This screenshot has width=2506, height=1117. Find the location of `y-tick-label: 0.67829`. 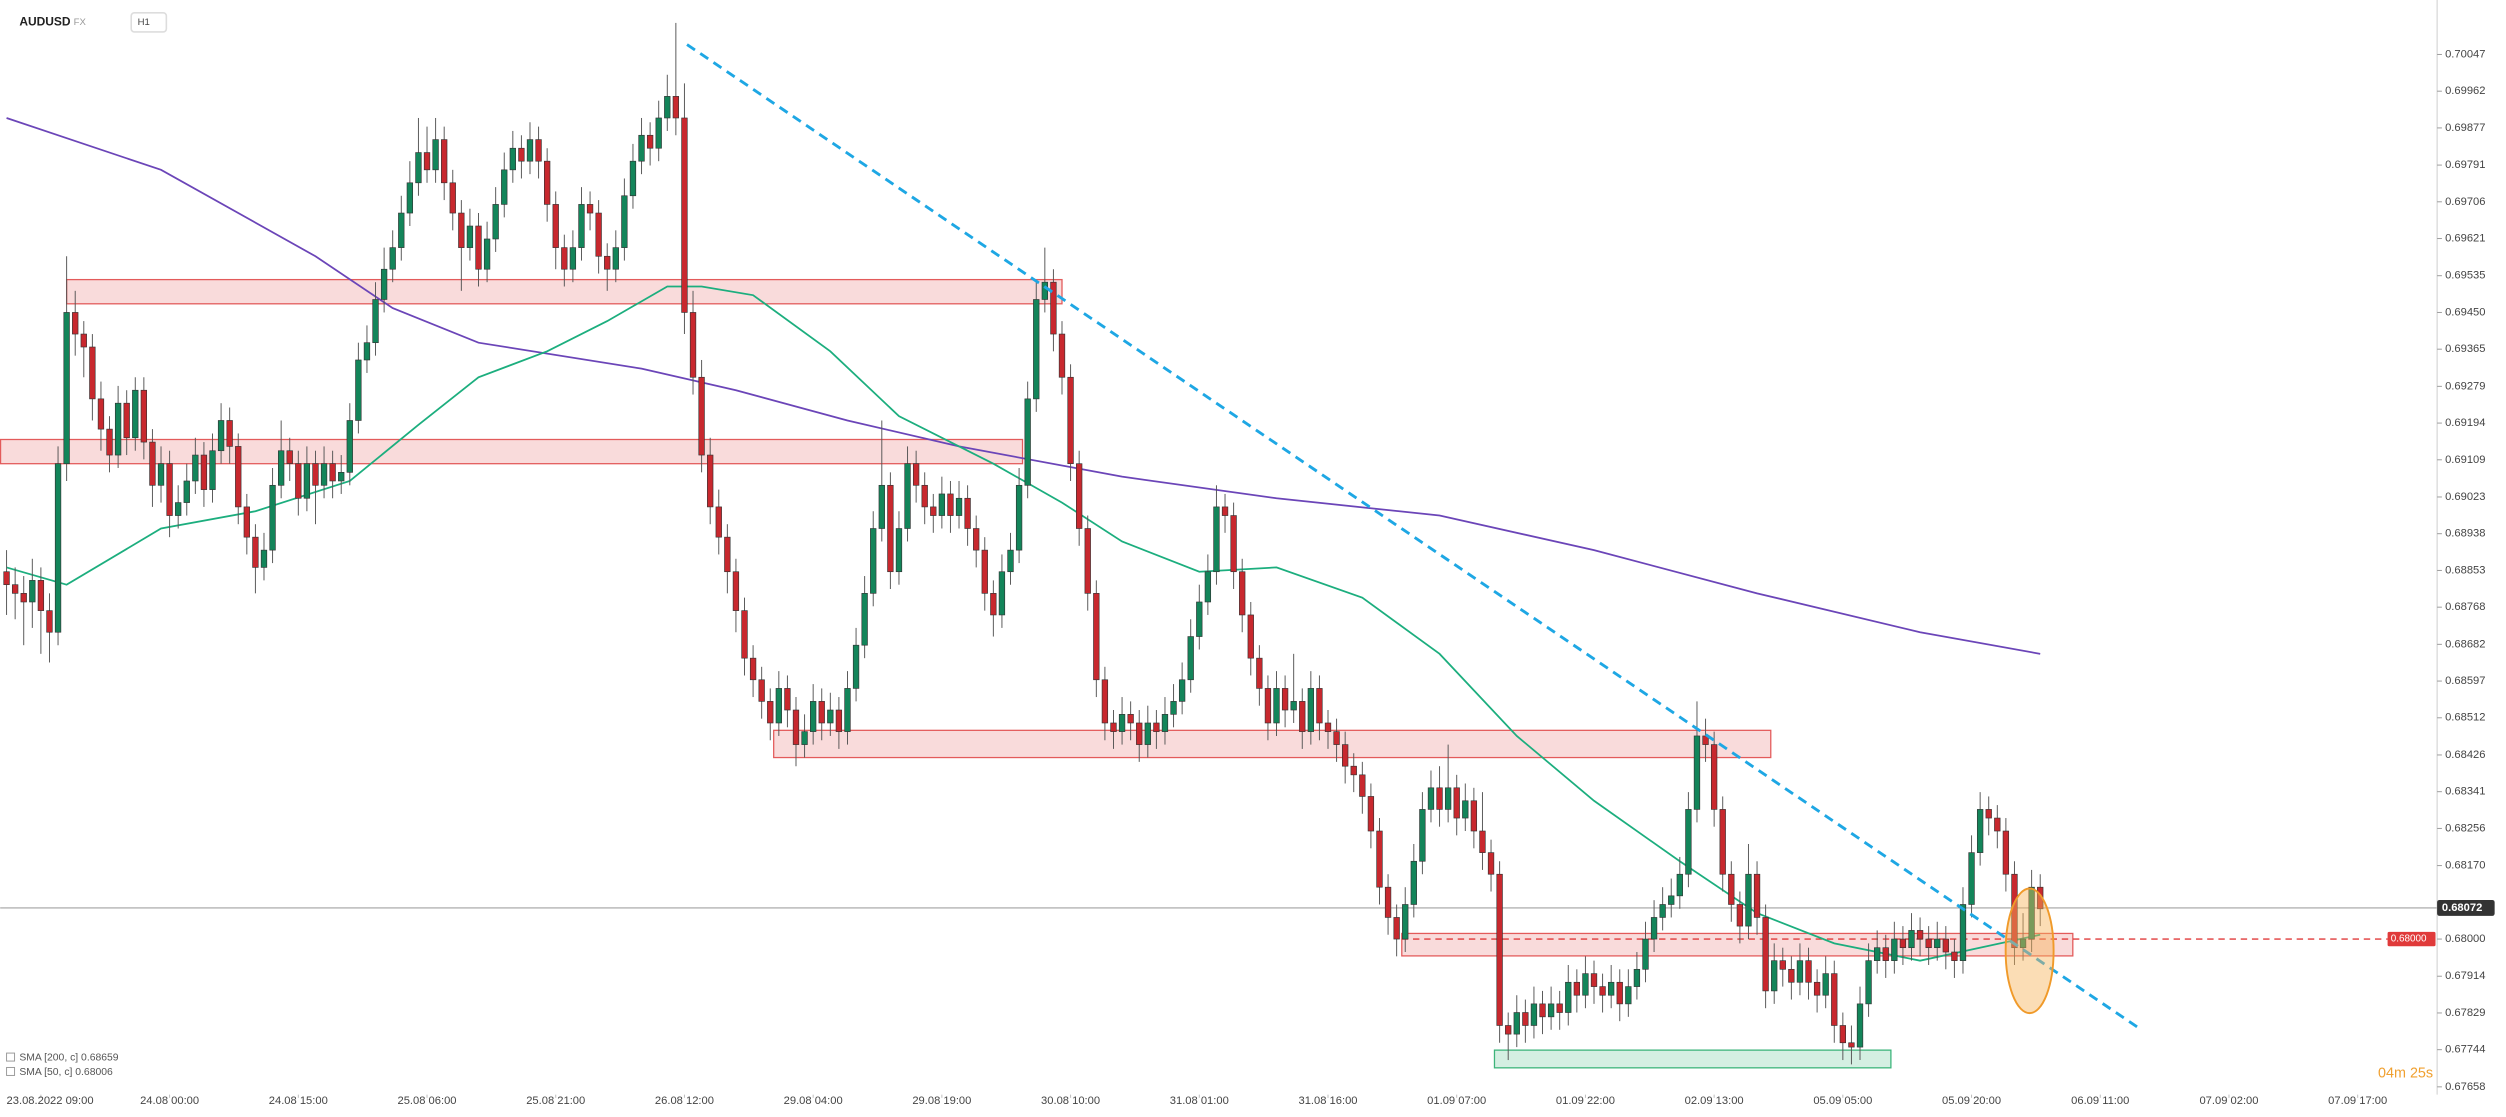

y-tick-label: 0.67829 is located at coordinates (2465, 1013).